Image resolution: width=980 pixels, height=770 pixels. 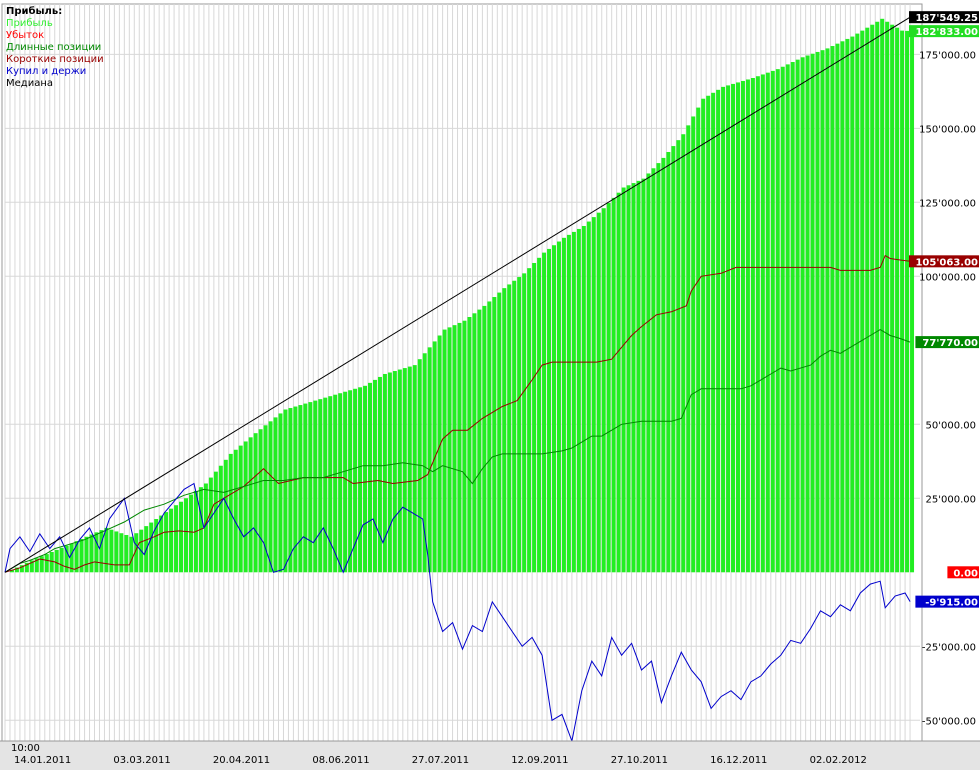 What do you see at coordinates (947, 203) in the screenshot?
I see `y-tick-label: 125'000.00` at bounding box center [947, 203].